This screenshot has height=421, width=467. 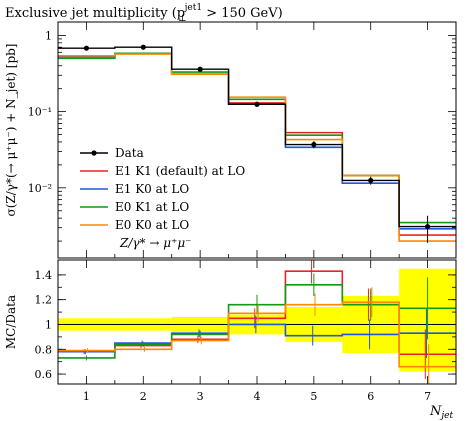 What do you see at coordinates (257, 396) in the screenshot?
I see `xtick-label: 4` at bounding box center [257, 396].